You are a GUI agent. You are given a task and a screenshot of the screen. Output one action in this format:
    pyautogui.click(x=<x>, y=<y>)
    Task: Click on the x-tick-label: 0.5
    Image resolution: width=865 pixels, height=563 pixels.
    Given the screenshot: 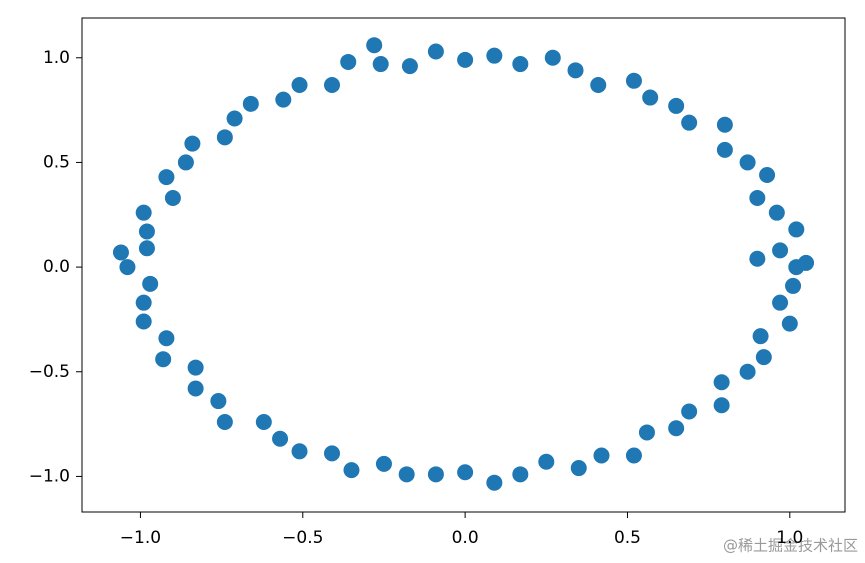 What is the action you would take?
    pyautogui.click(x=627, y=538)
    